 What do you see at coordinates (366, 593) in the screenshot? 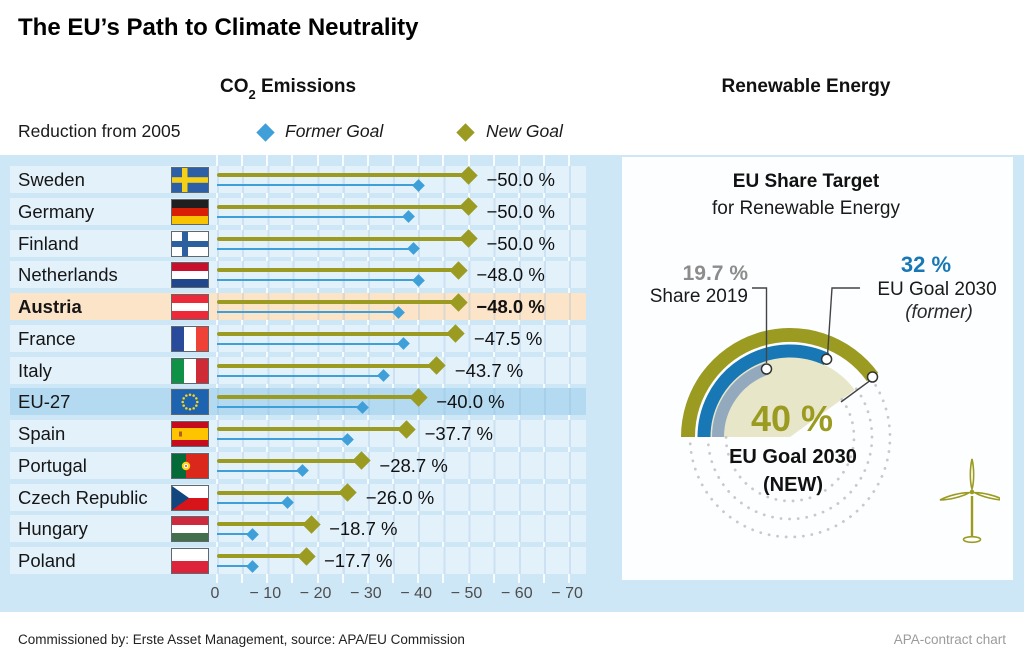
I see `axis-tick-label: − 30` at bounding box center [366, 593].